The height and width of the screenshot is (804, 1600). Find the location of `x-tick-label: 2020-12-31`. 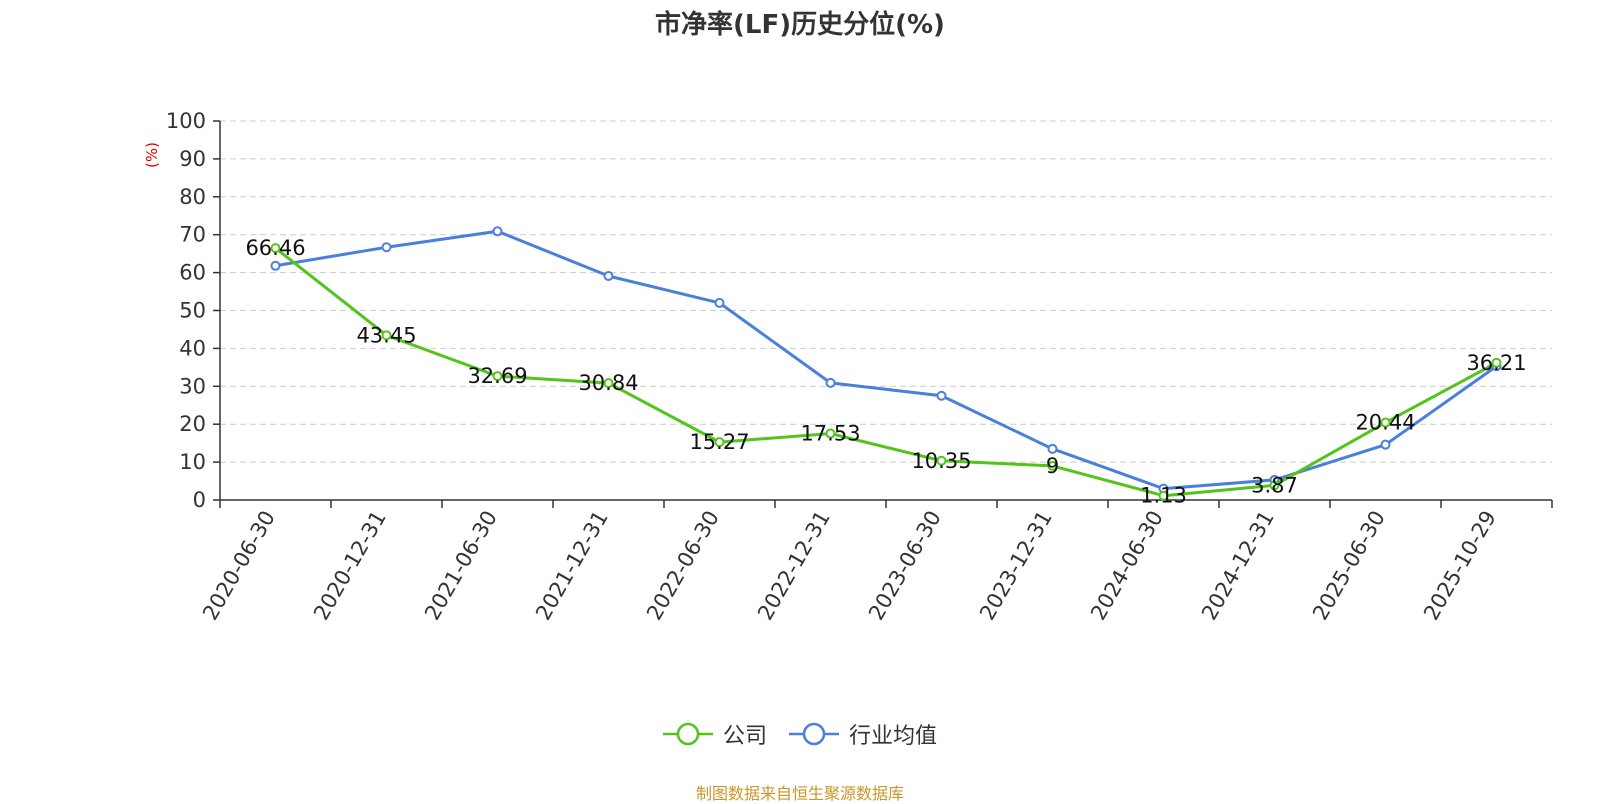

x-tick-label: 2020-12-31 is located at coordinates (350, 566).